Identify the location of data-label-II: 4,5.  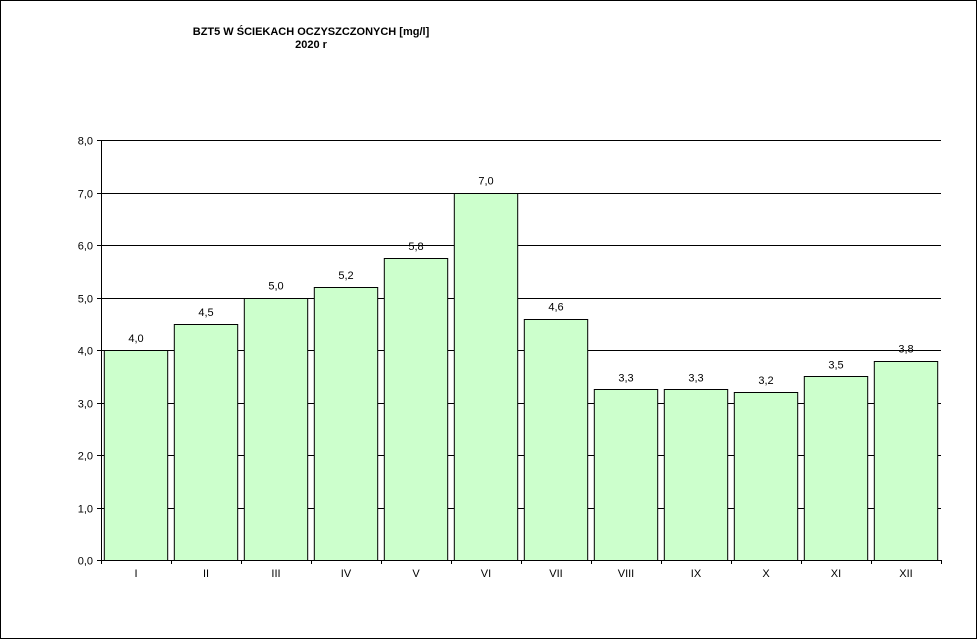
(205, 313).